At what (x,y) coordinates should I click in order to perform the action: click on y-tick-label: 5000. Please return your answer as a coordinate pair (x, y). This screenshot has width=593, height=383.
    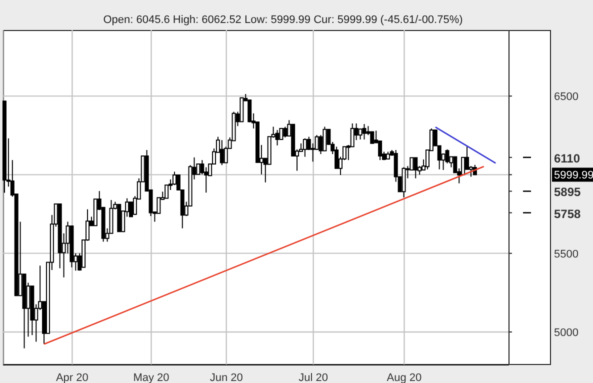
    Looking at the image, I should click on (566, 332).